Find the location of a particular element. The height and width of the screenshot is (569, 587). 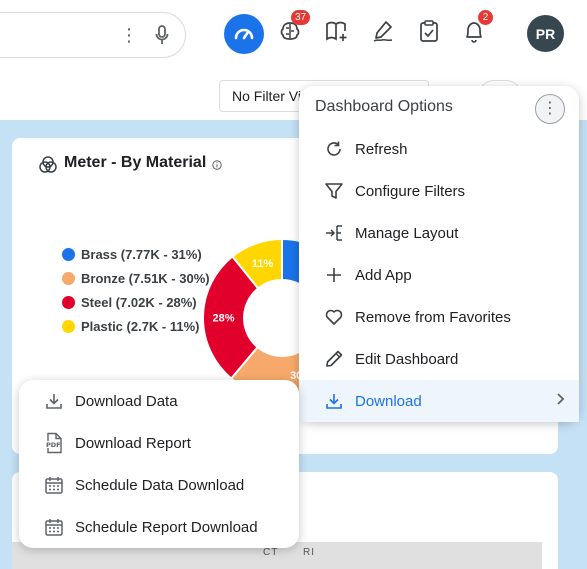

sign-icon is located at coordinates (383, 31).